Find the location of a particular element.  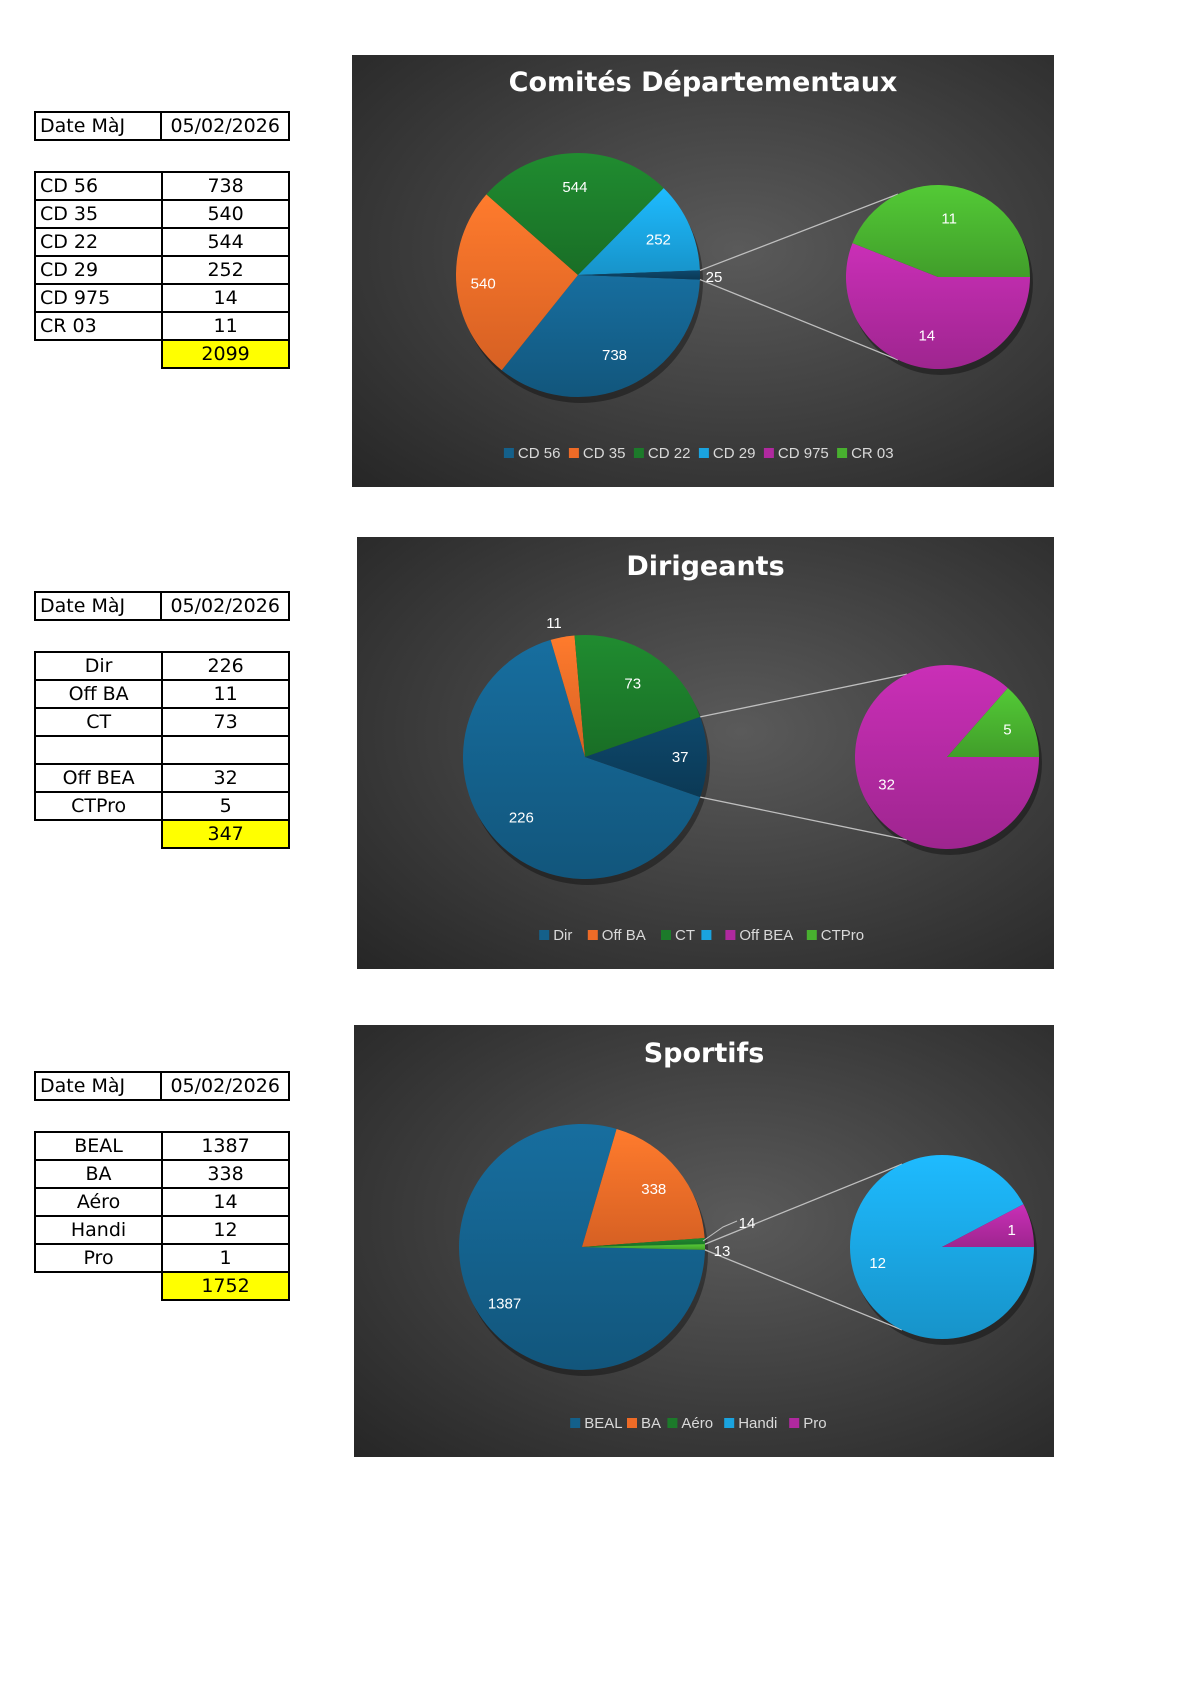

legend-label: Aéro is located at coordinates (697, 1423).